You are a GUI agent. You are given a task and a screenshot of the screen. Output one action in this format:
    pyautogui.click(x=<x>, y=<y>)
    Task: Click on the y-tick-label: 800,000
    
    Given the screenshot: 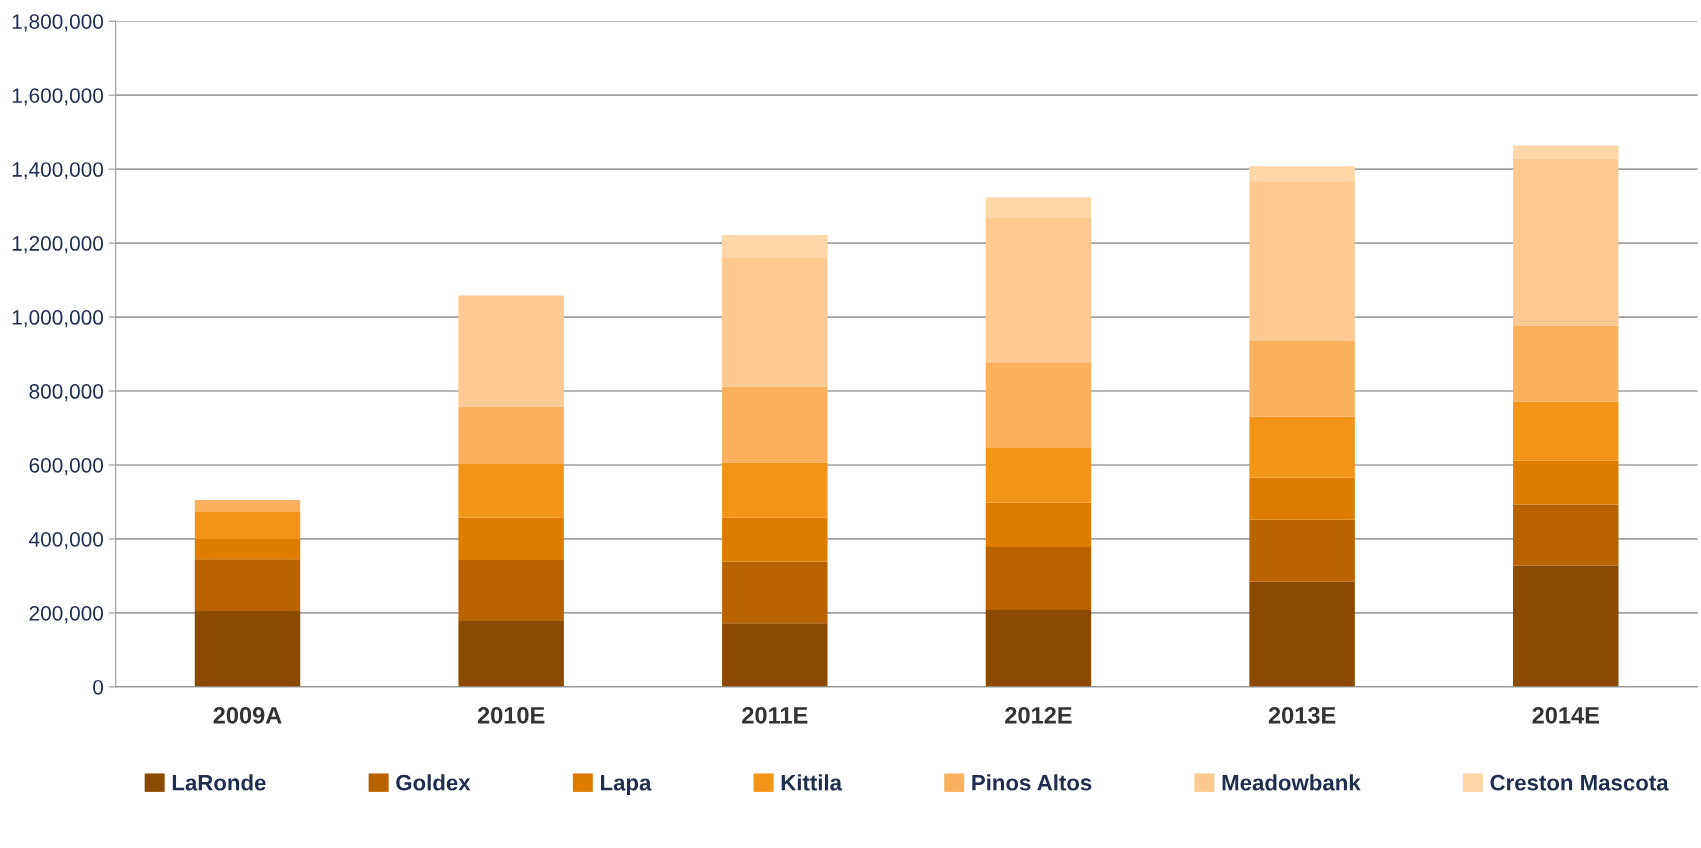 What is the action you would take?
    pyautogui.click(x=66, y=393)
    